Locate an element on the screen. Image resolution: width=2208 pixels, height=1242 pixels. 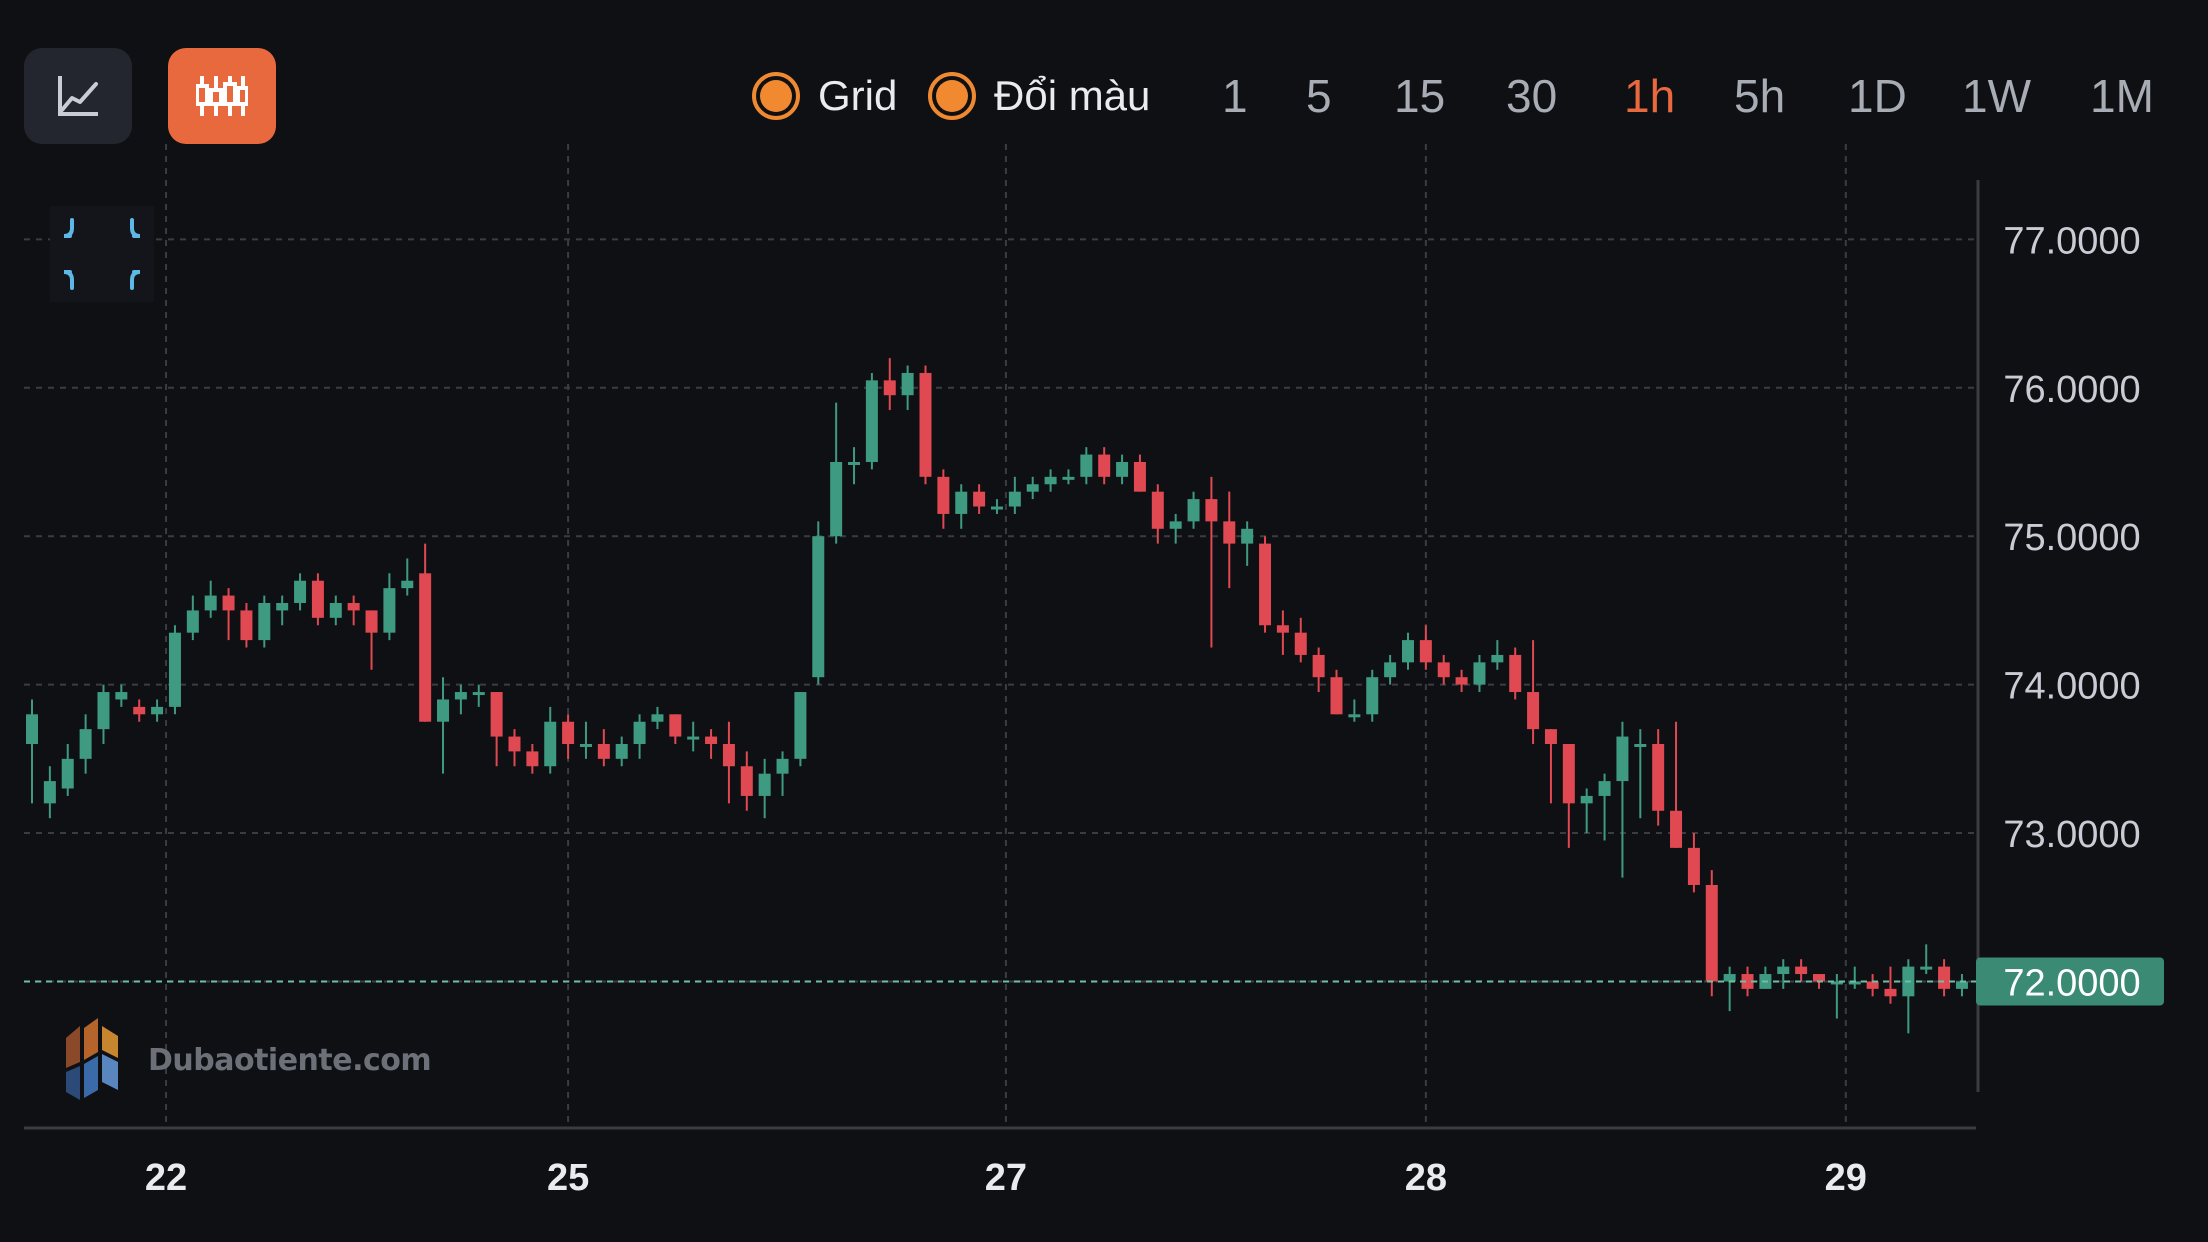
timeframe-1d: 1D is located at coordinates (1877, 96).